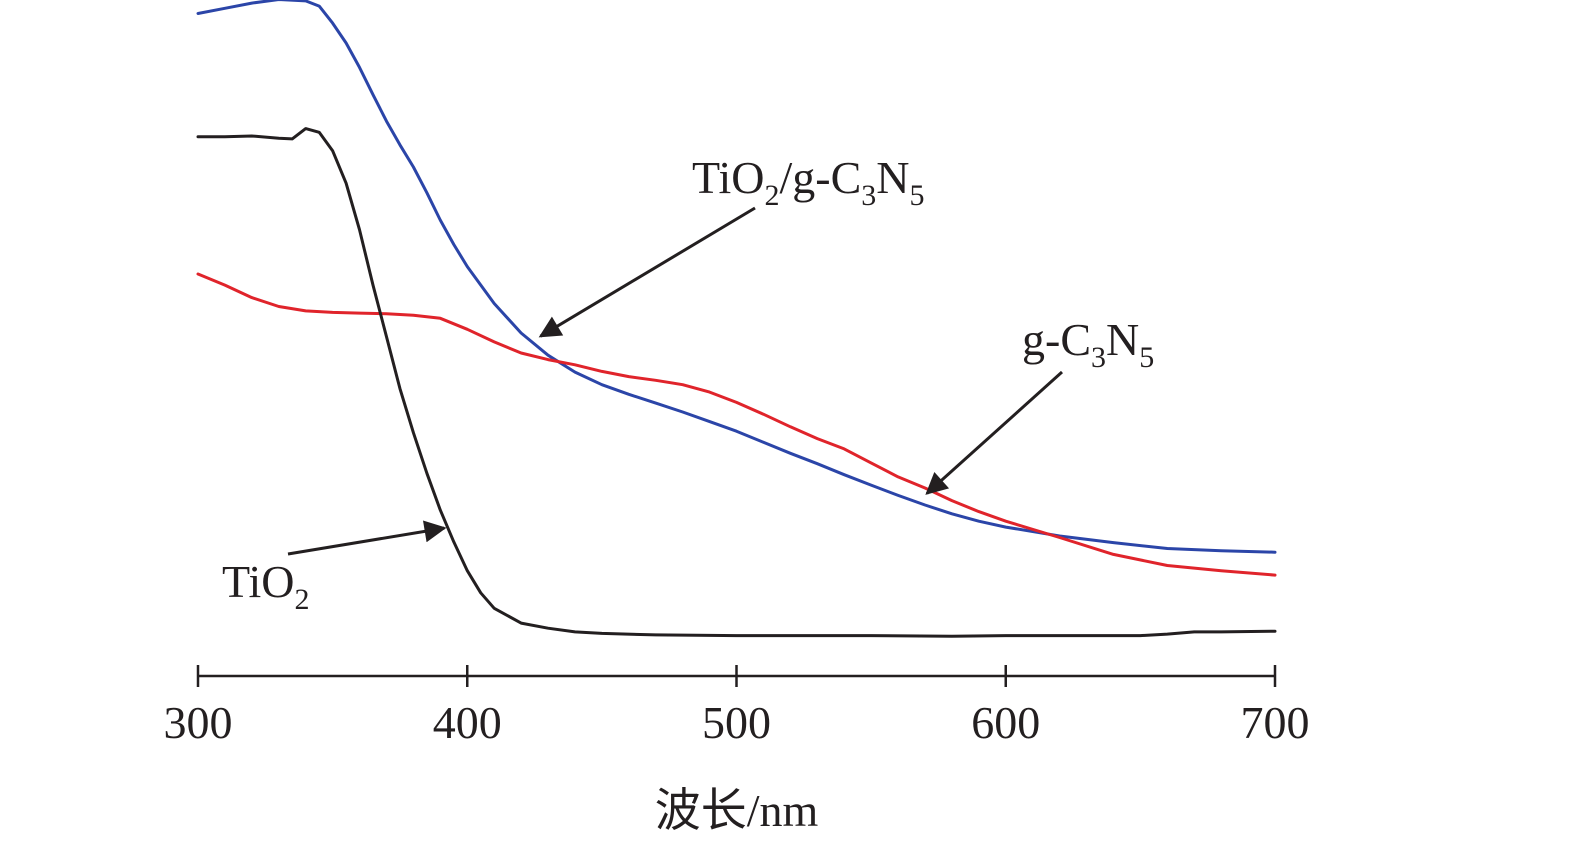 The width and height of the screenshot is (1575, 849). What do you see at coordinates (737, 810) in the screenshot?
I see `x-axis-title: 波长/nm` at bounding box center [737, 810].